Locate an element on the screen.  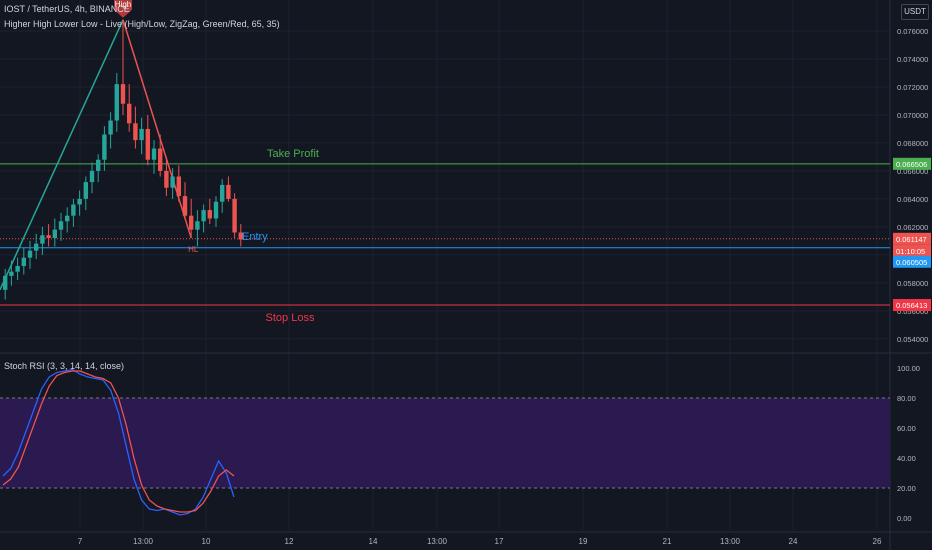
stop-loss-price-tag-bg is located at coordinates (912, 305).